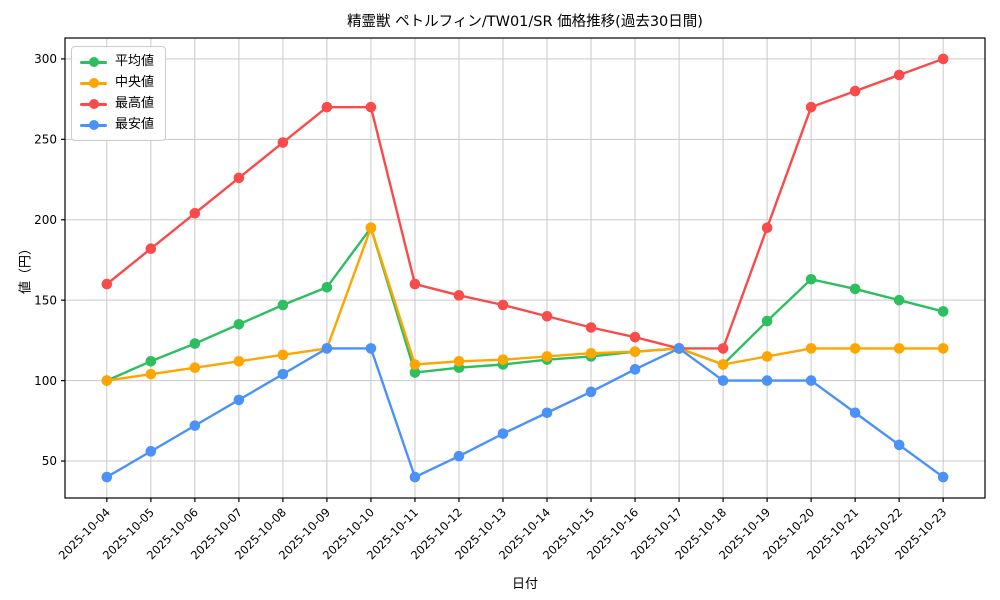 The image size is (1000, 600). What do you see at coordinates (135, 124) in the screenshot?
I see `legend-label-low: 最安値` at bounding box center [135, 124].